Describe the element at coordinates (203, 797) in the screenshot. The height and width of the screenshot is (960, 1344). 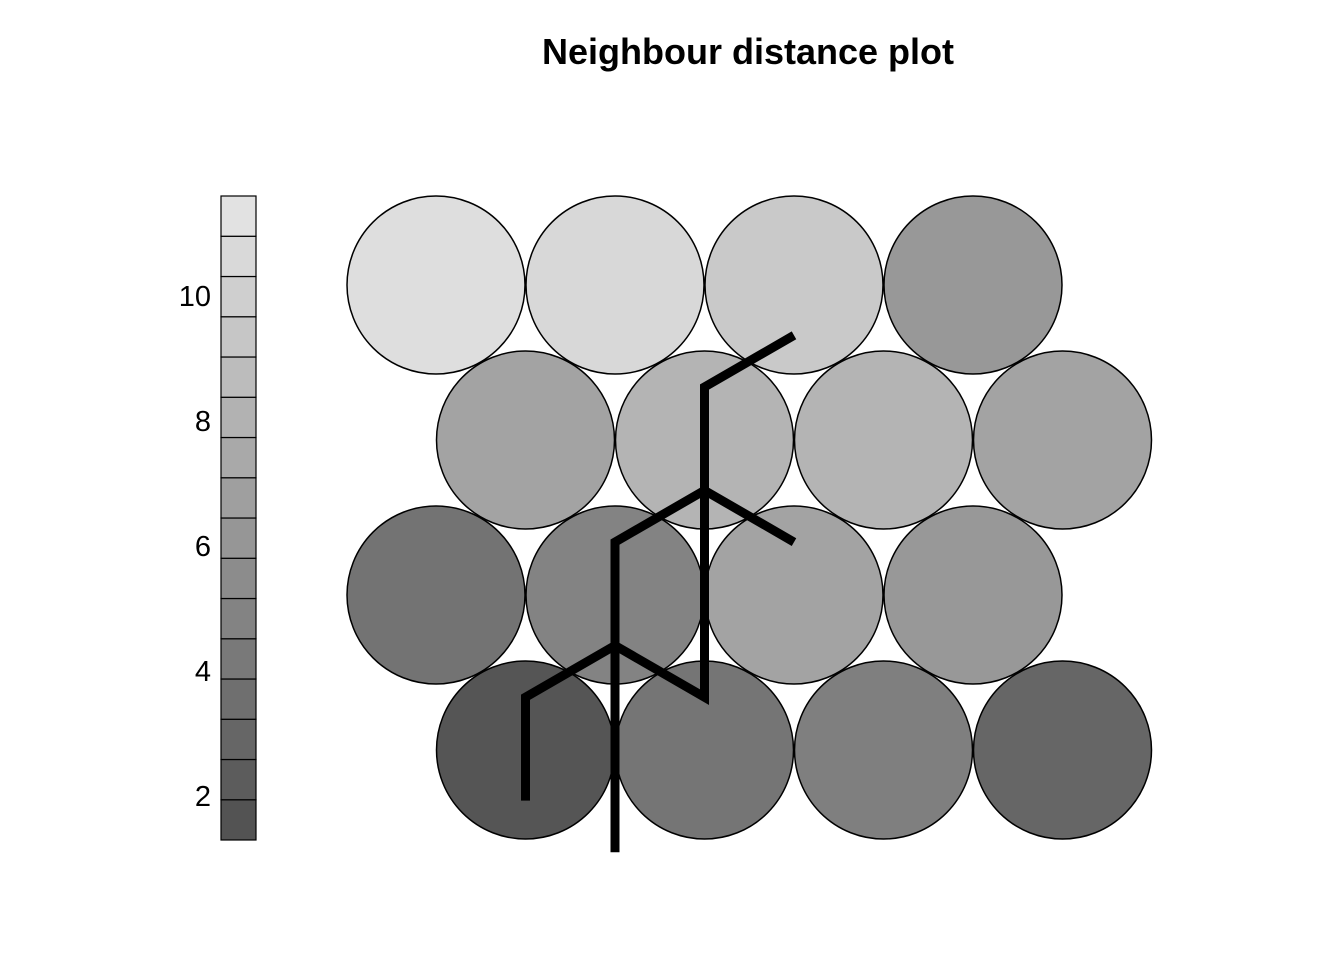
I see `colorbar-tick-label: 2` at that location.